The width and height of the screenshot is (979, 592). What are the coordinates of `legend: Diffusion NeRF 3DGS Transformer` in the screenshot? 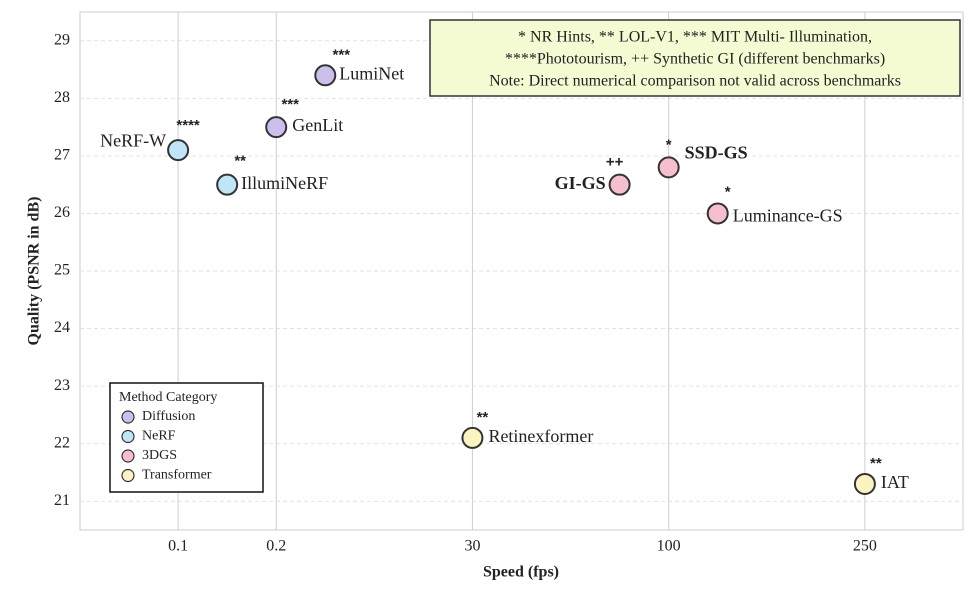 It's located at (166, 446).